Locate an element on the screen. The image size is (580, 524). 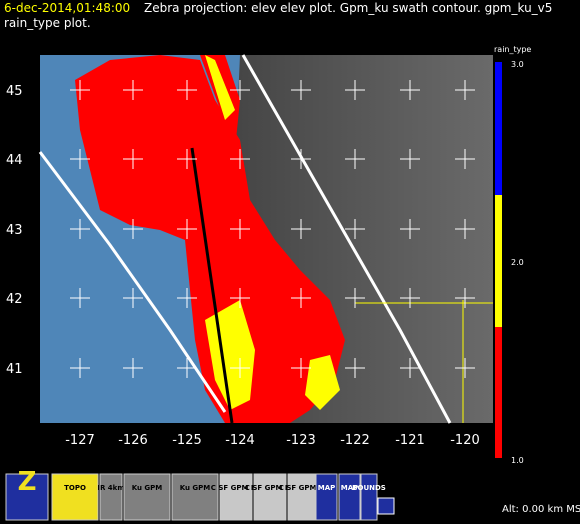
colorbar-label: 2.0 is located at coordinates (517, 262).